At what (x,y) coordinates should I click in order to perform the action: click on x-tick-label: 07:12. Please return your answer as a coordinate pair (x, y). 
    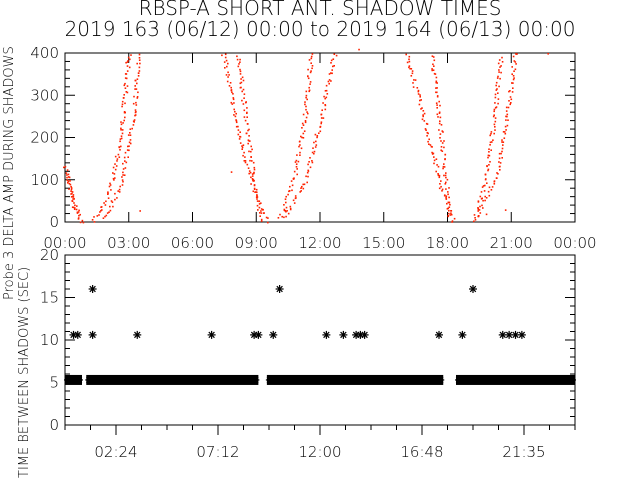
    Looking at the image, I should click on (217, 452).